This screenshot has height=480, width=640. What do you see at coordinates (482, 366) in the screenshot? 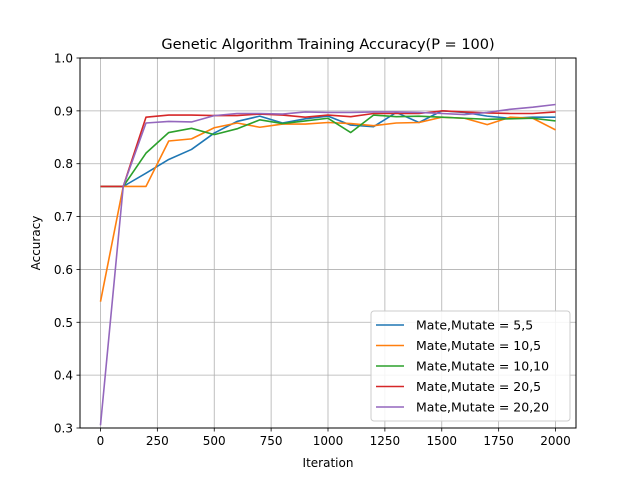
I see `legend-label: Mate,Mutate = 10,10` at bounding box center [482, 366].